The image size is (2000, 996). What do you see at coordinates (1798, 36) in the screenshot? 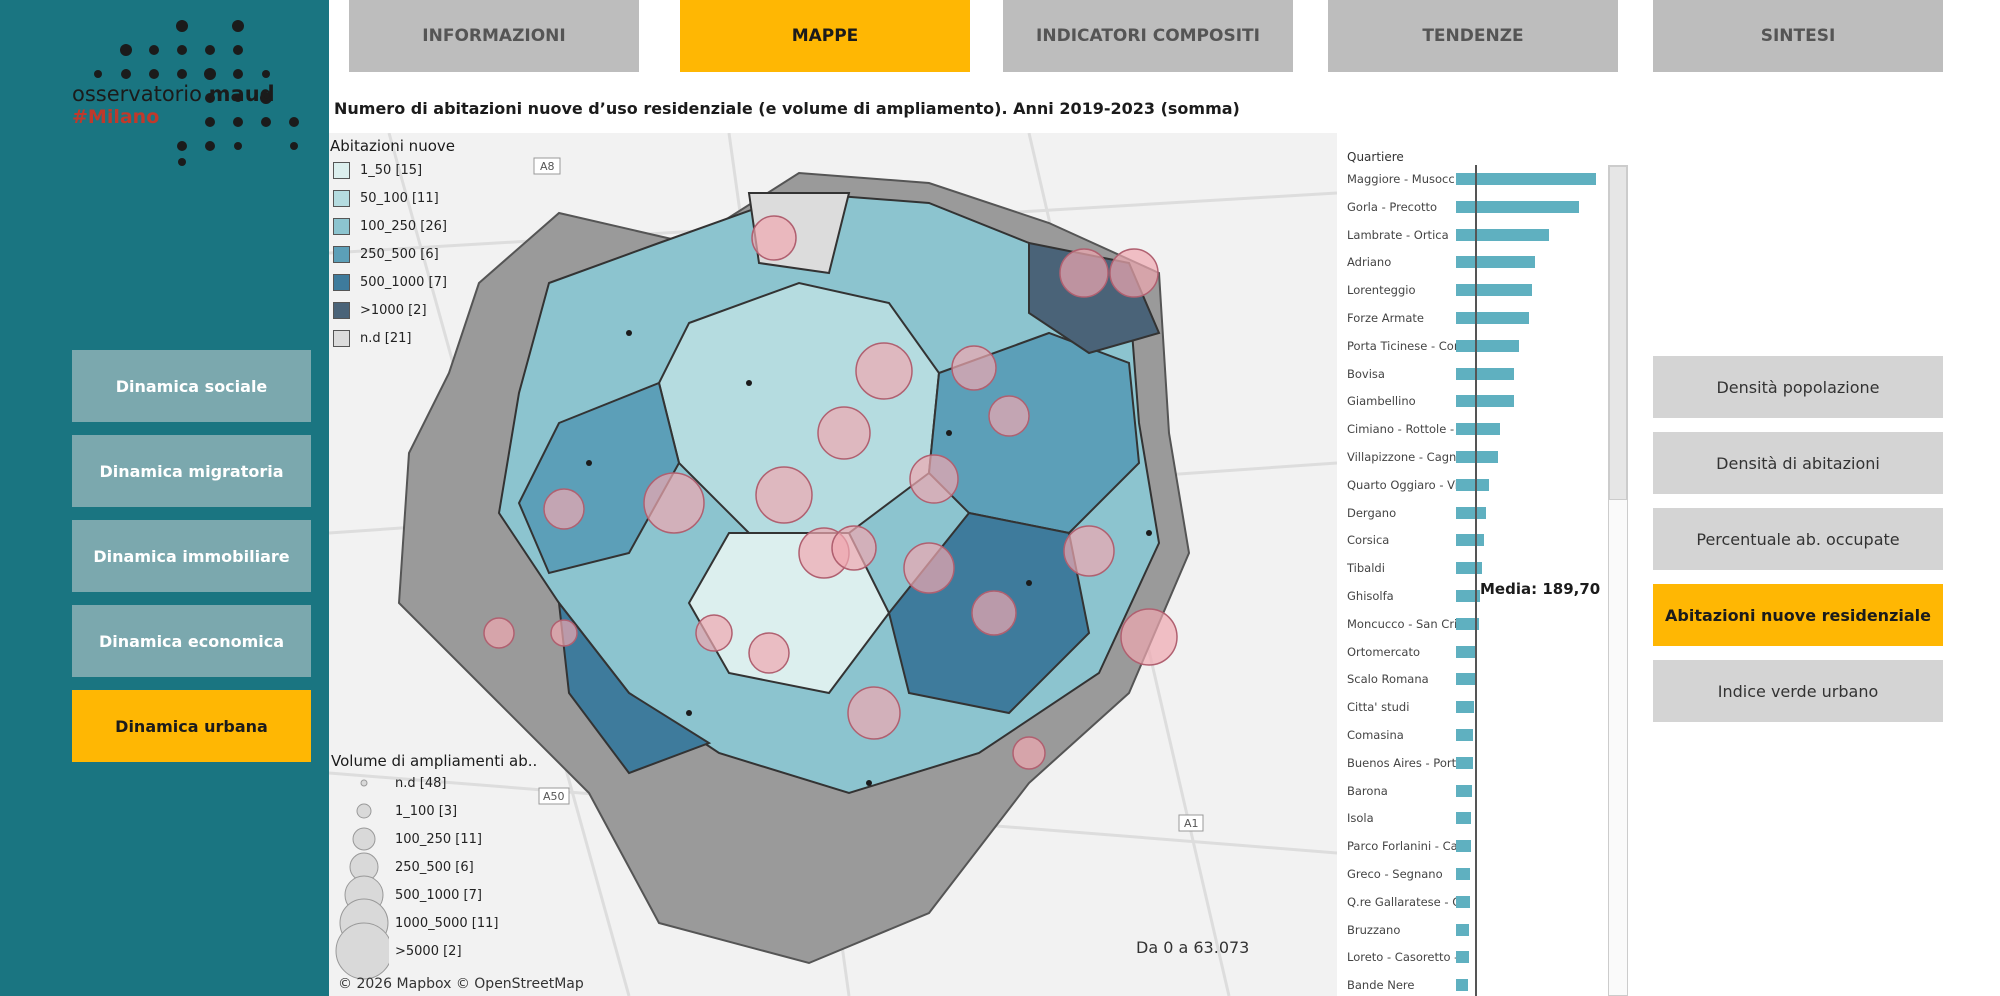
I see `tab-sintesi: SINTESI` at bounding box center [1798, 36].